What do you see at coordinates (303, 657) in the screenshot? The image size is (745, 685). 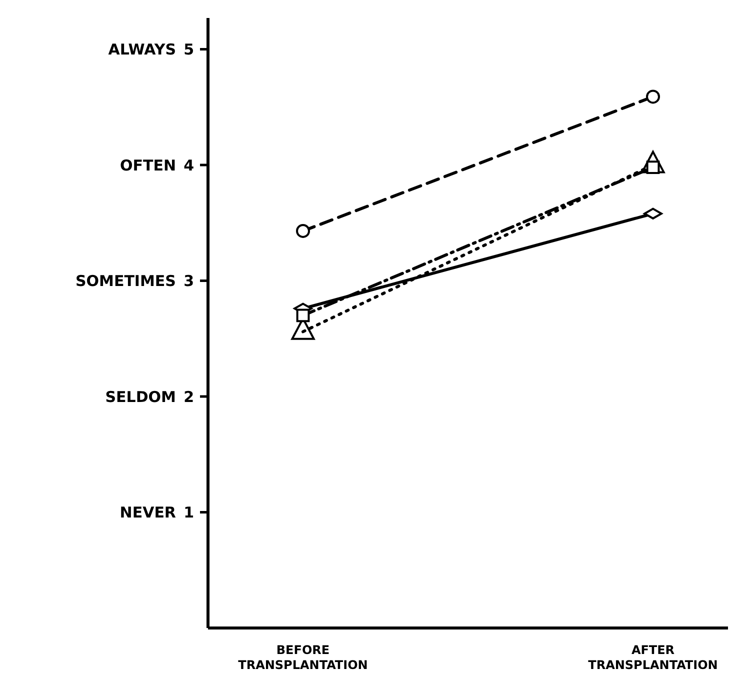 I see `x-tick-label: BEFORE TRANSPLANTATION` at bounding box center [303, 657].